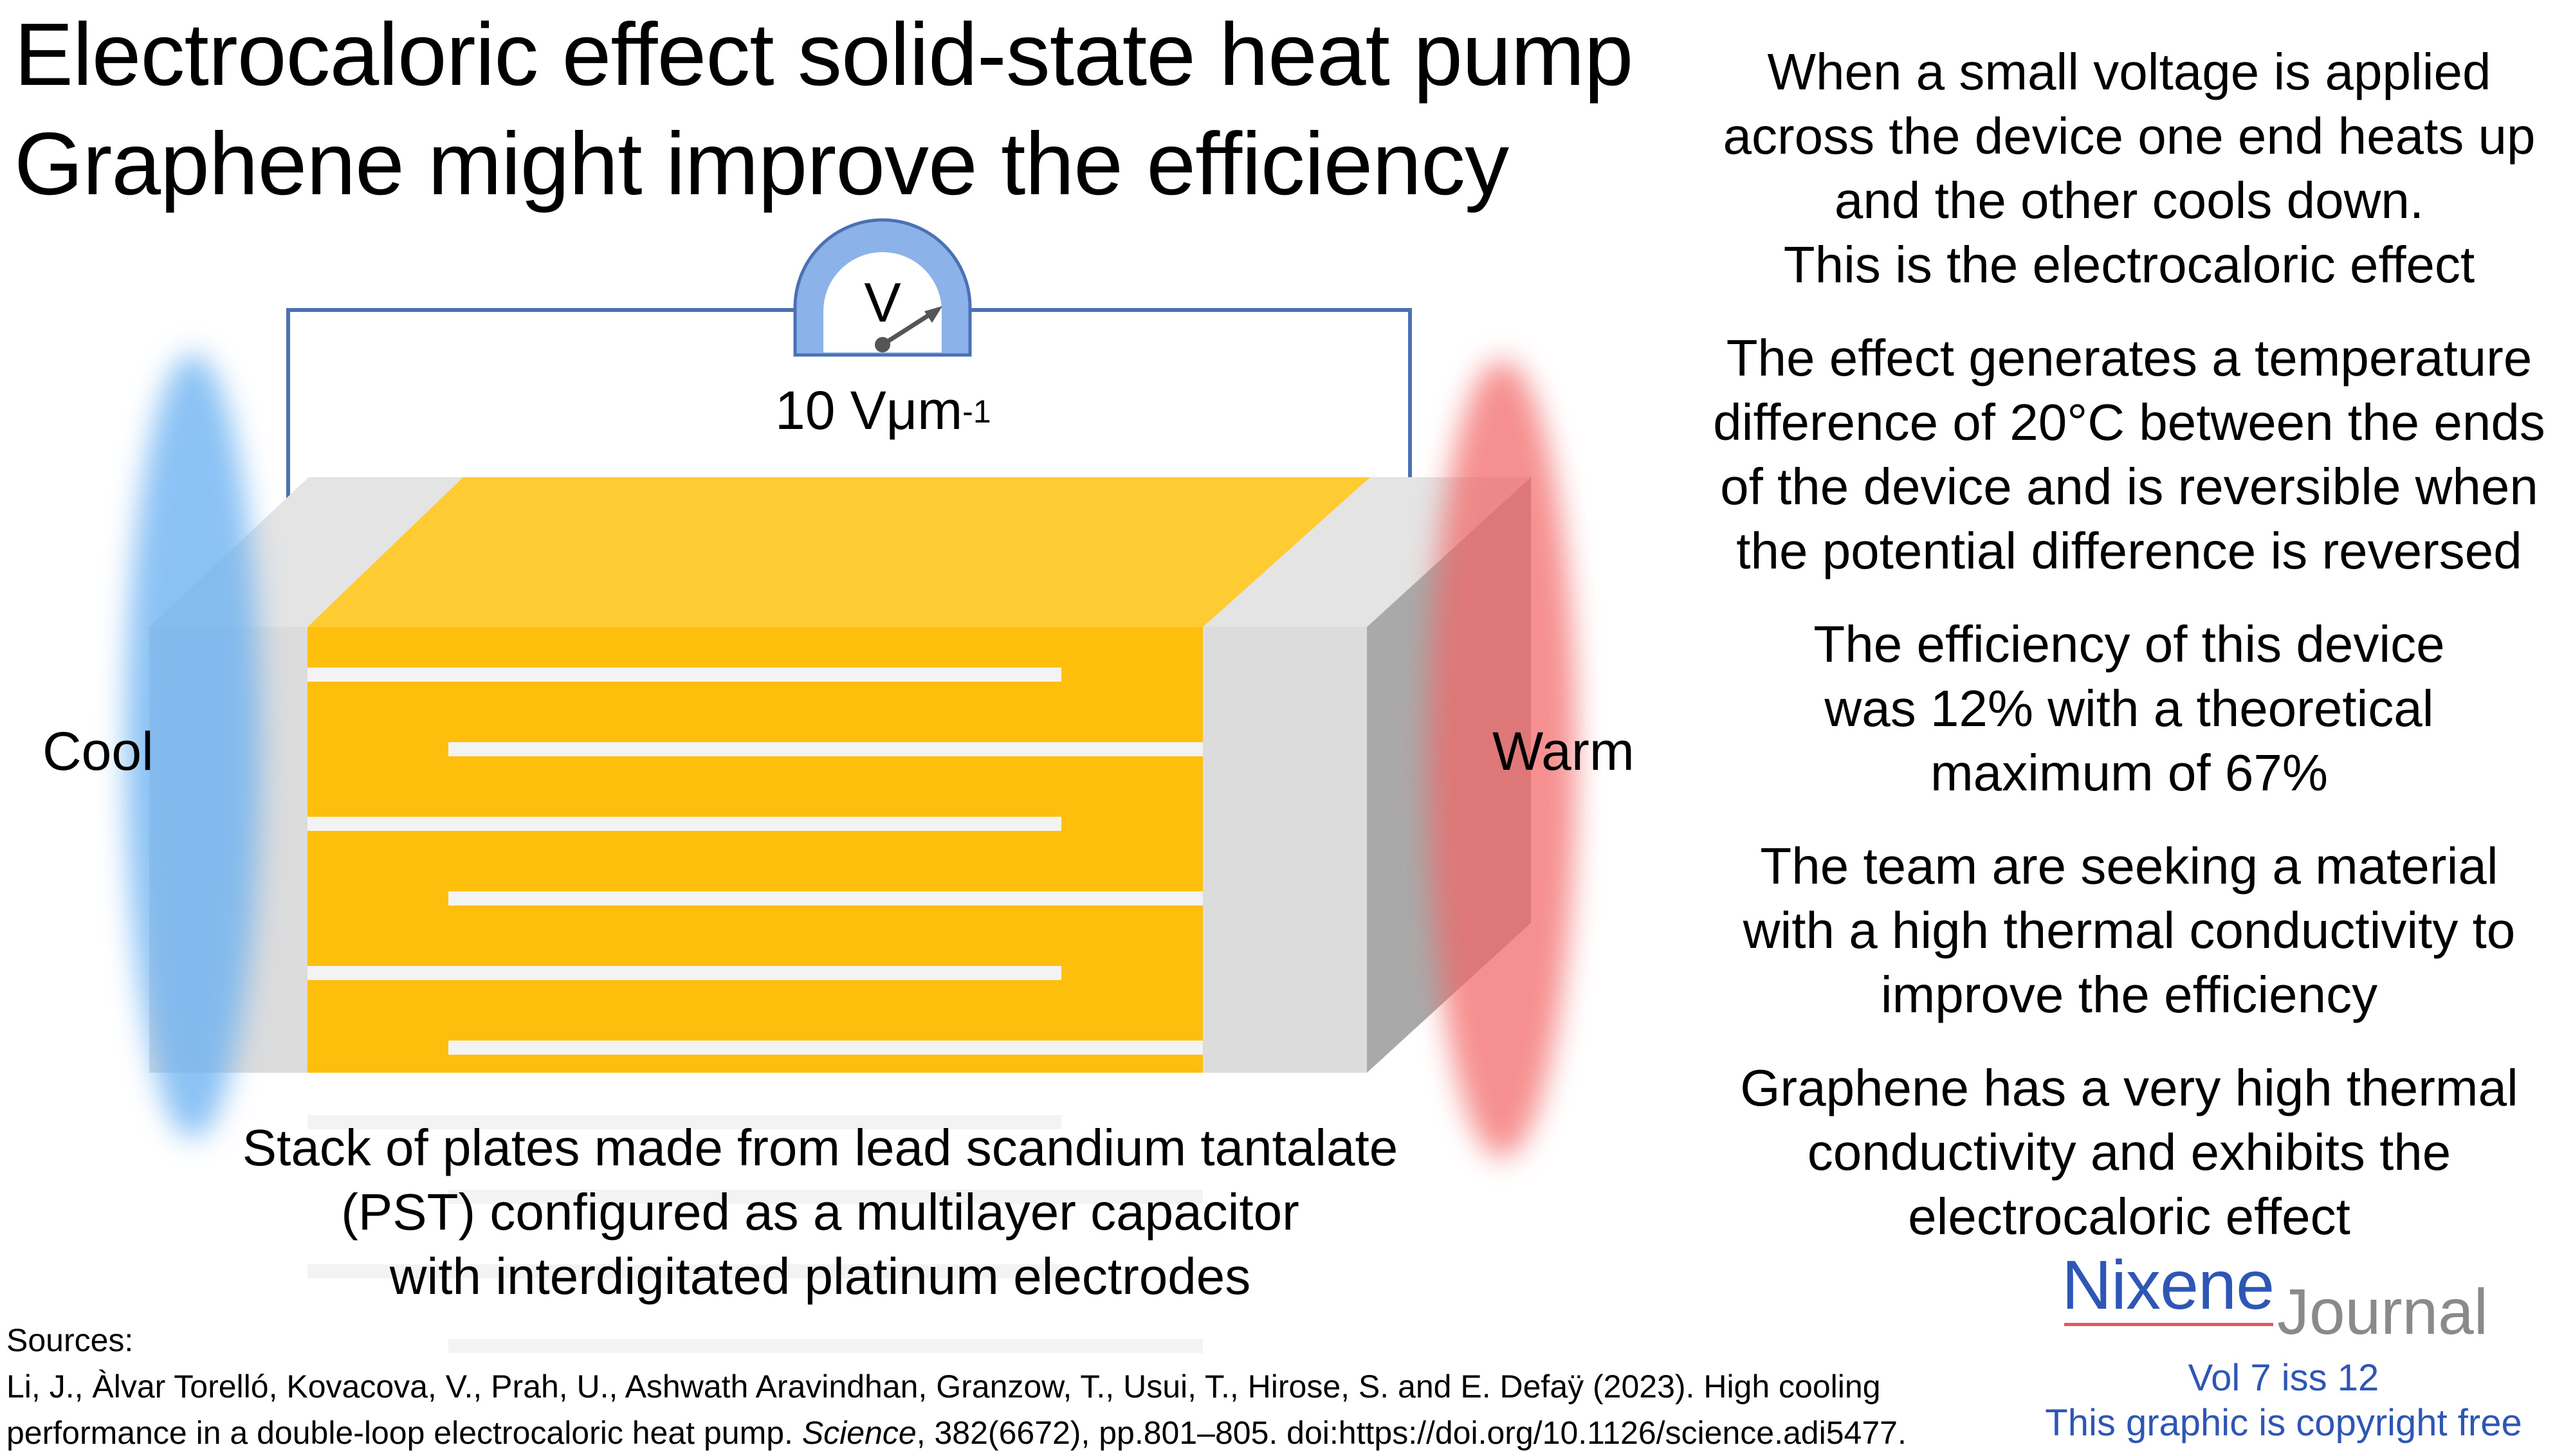 This screenshot has width=2573, height=1456. I want to click on warm-glow, so click(1502, 759).